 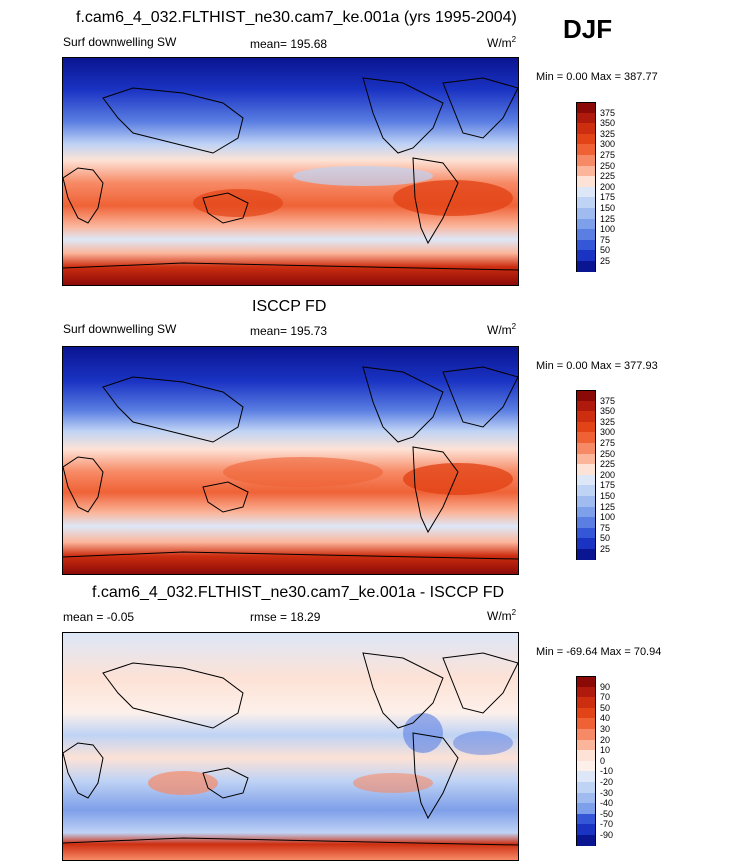 I want to click on colorbar-tick-label: 275, so click(x=608, y=155).